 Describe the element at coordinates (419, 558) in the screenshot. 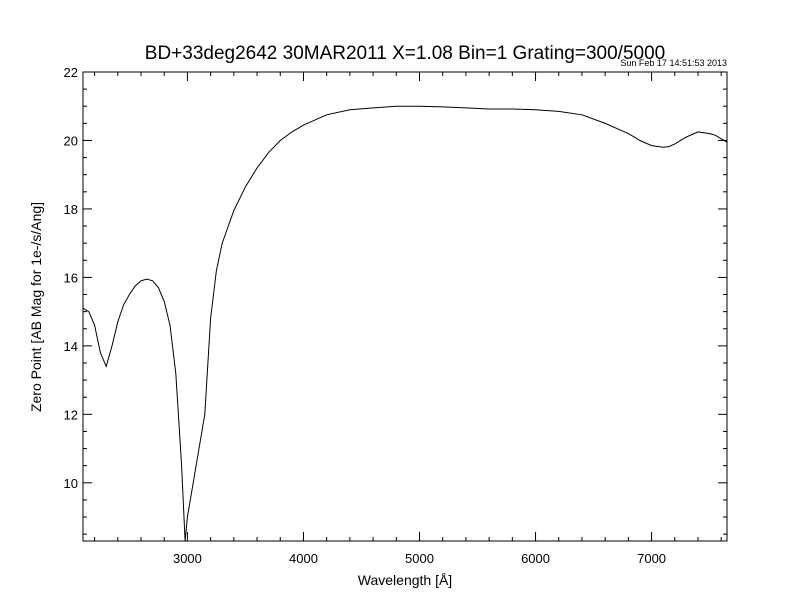

I see `x-tick-label: 5000` at that location.